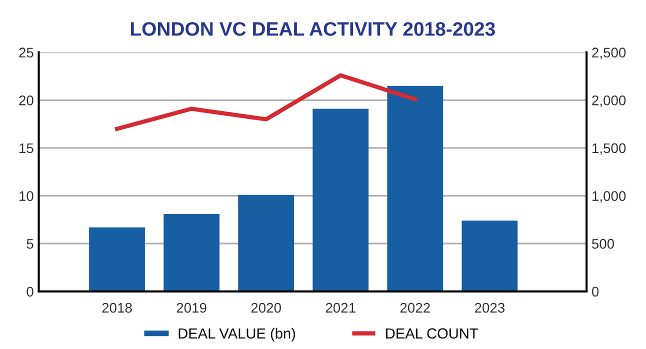  I want to click on chart-title: LONDON VC DEAL ACTIVITY 2018-2023, so click(312, 29).